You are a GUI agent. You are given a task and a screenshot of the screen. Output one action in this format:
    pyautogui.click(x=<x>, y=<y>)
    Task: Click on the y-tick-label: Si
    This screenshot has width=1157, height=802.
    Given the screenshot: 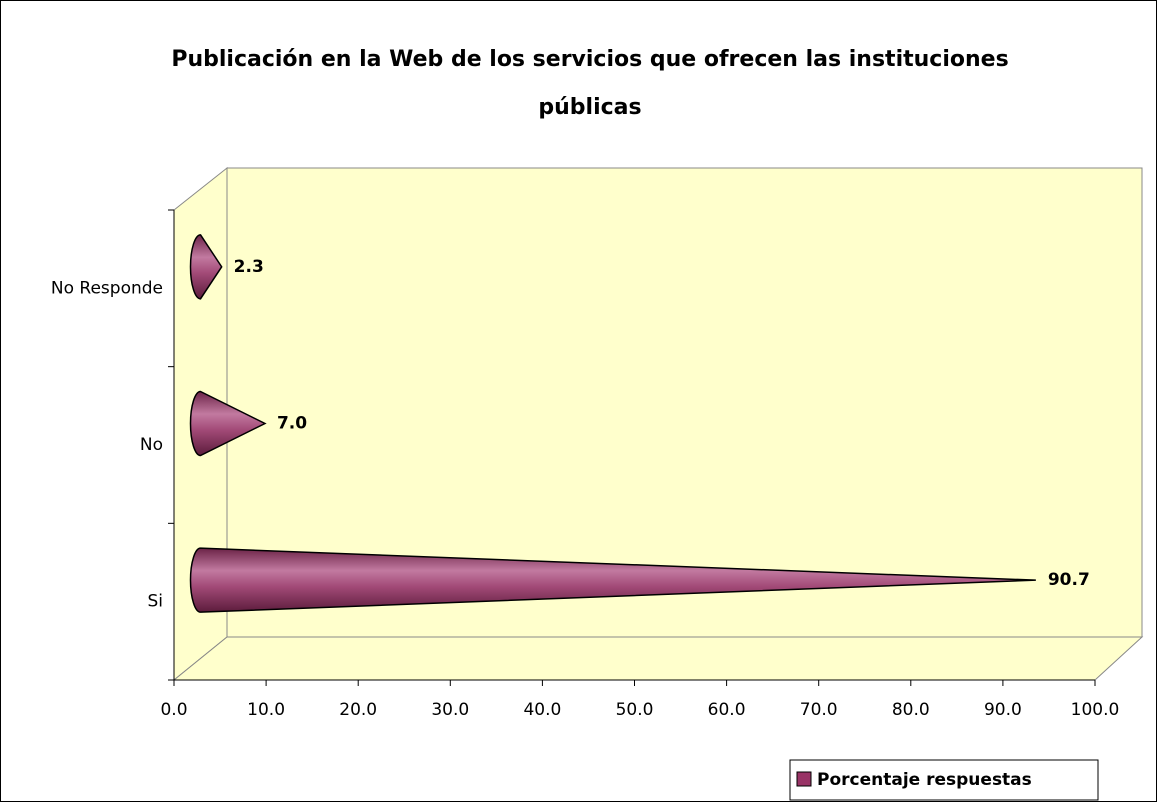 What is the action you would take?
    pyautogui.click(x=155, y=602)
    